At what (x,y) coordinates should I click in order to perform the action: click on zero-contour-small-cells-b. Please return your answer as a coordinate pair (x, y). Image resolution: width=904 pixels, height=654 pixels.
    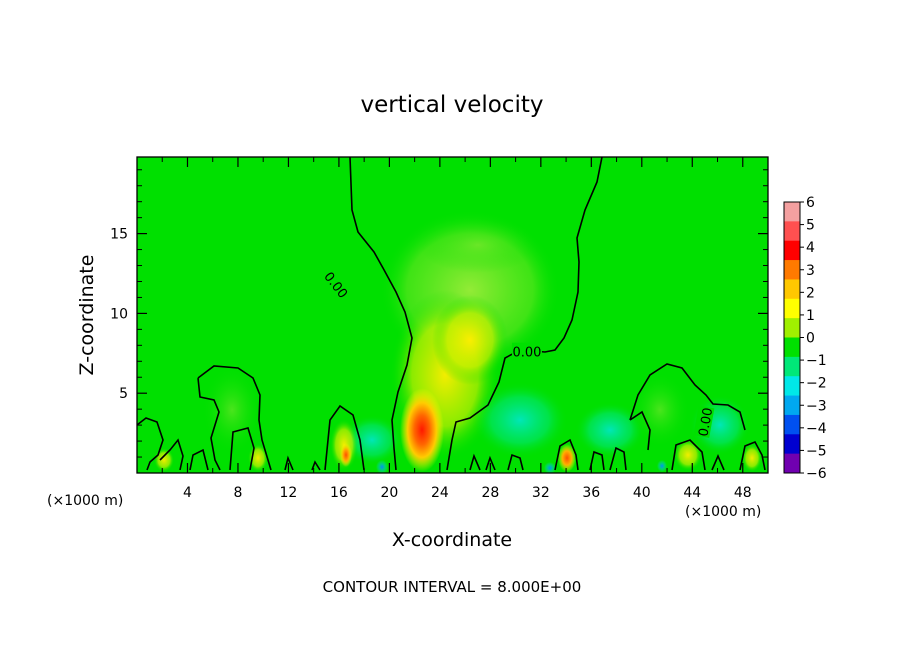
    Looking at the image, I should click on (404, 462).